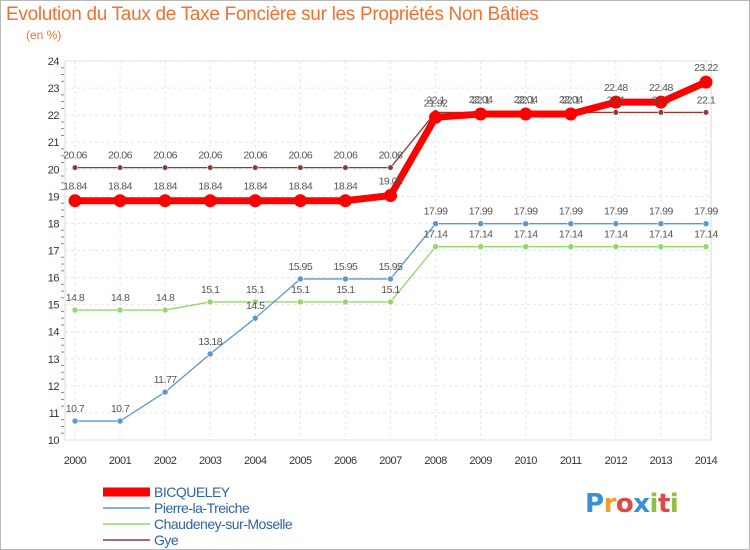 Image resolution: width=750 pixels, height=550 pixels. I want to click on y-tick-label: 19, so click(54, 197).